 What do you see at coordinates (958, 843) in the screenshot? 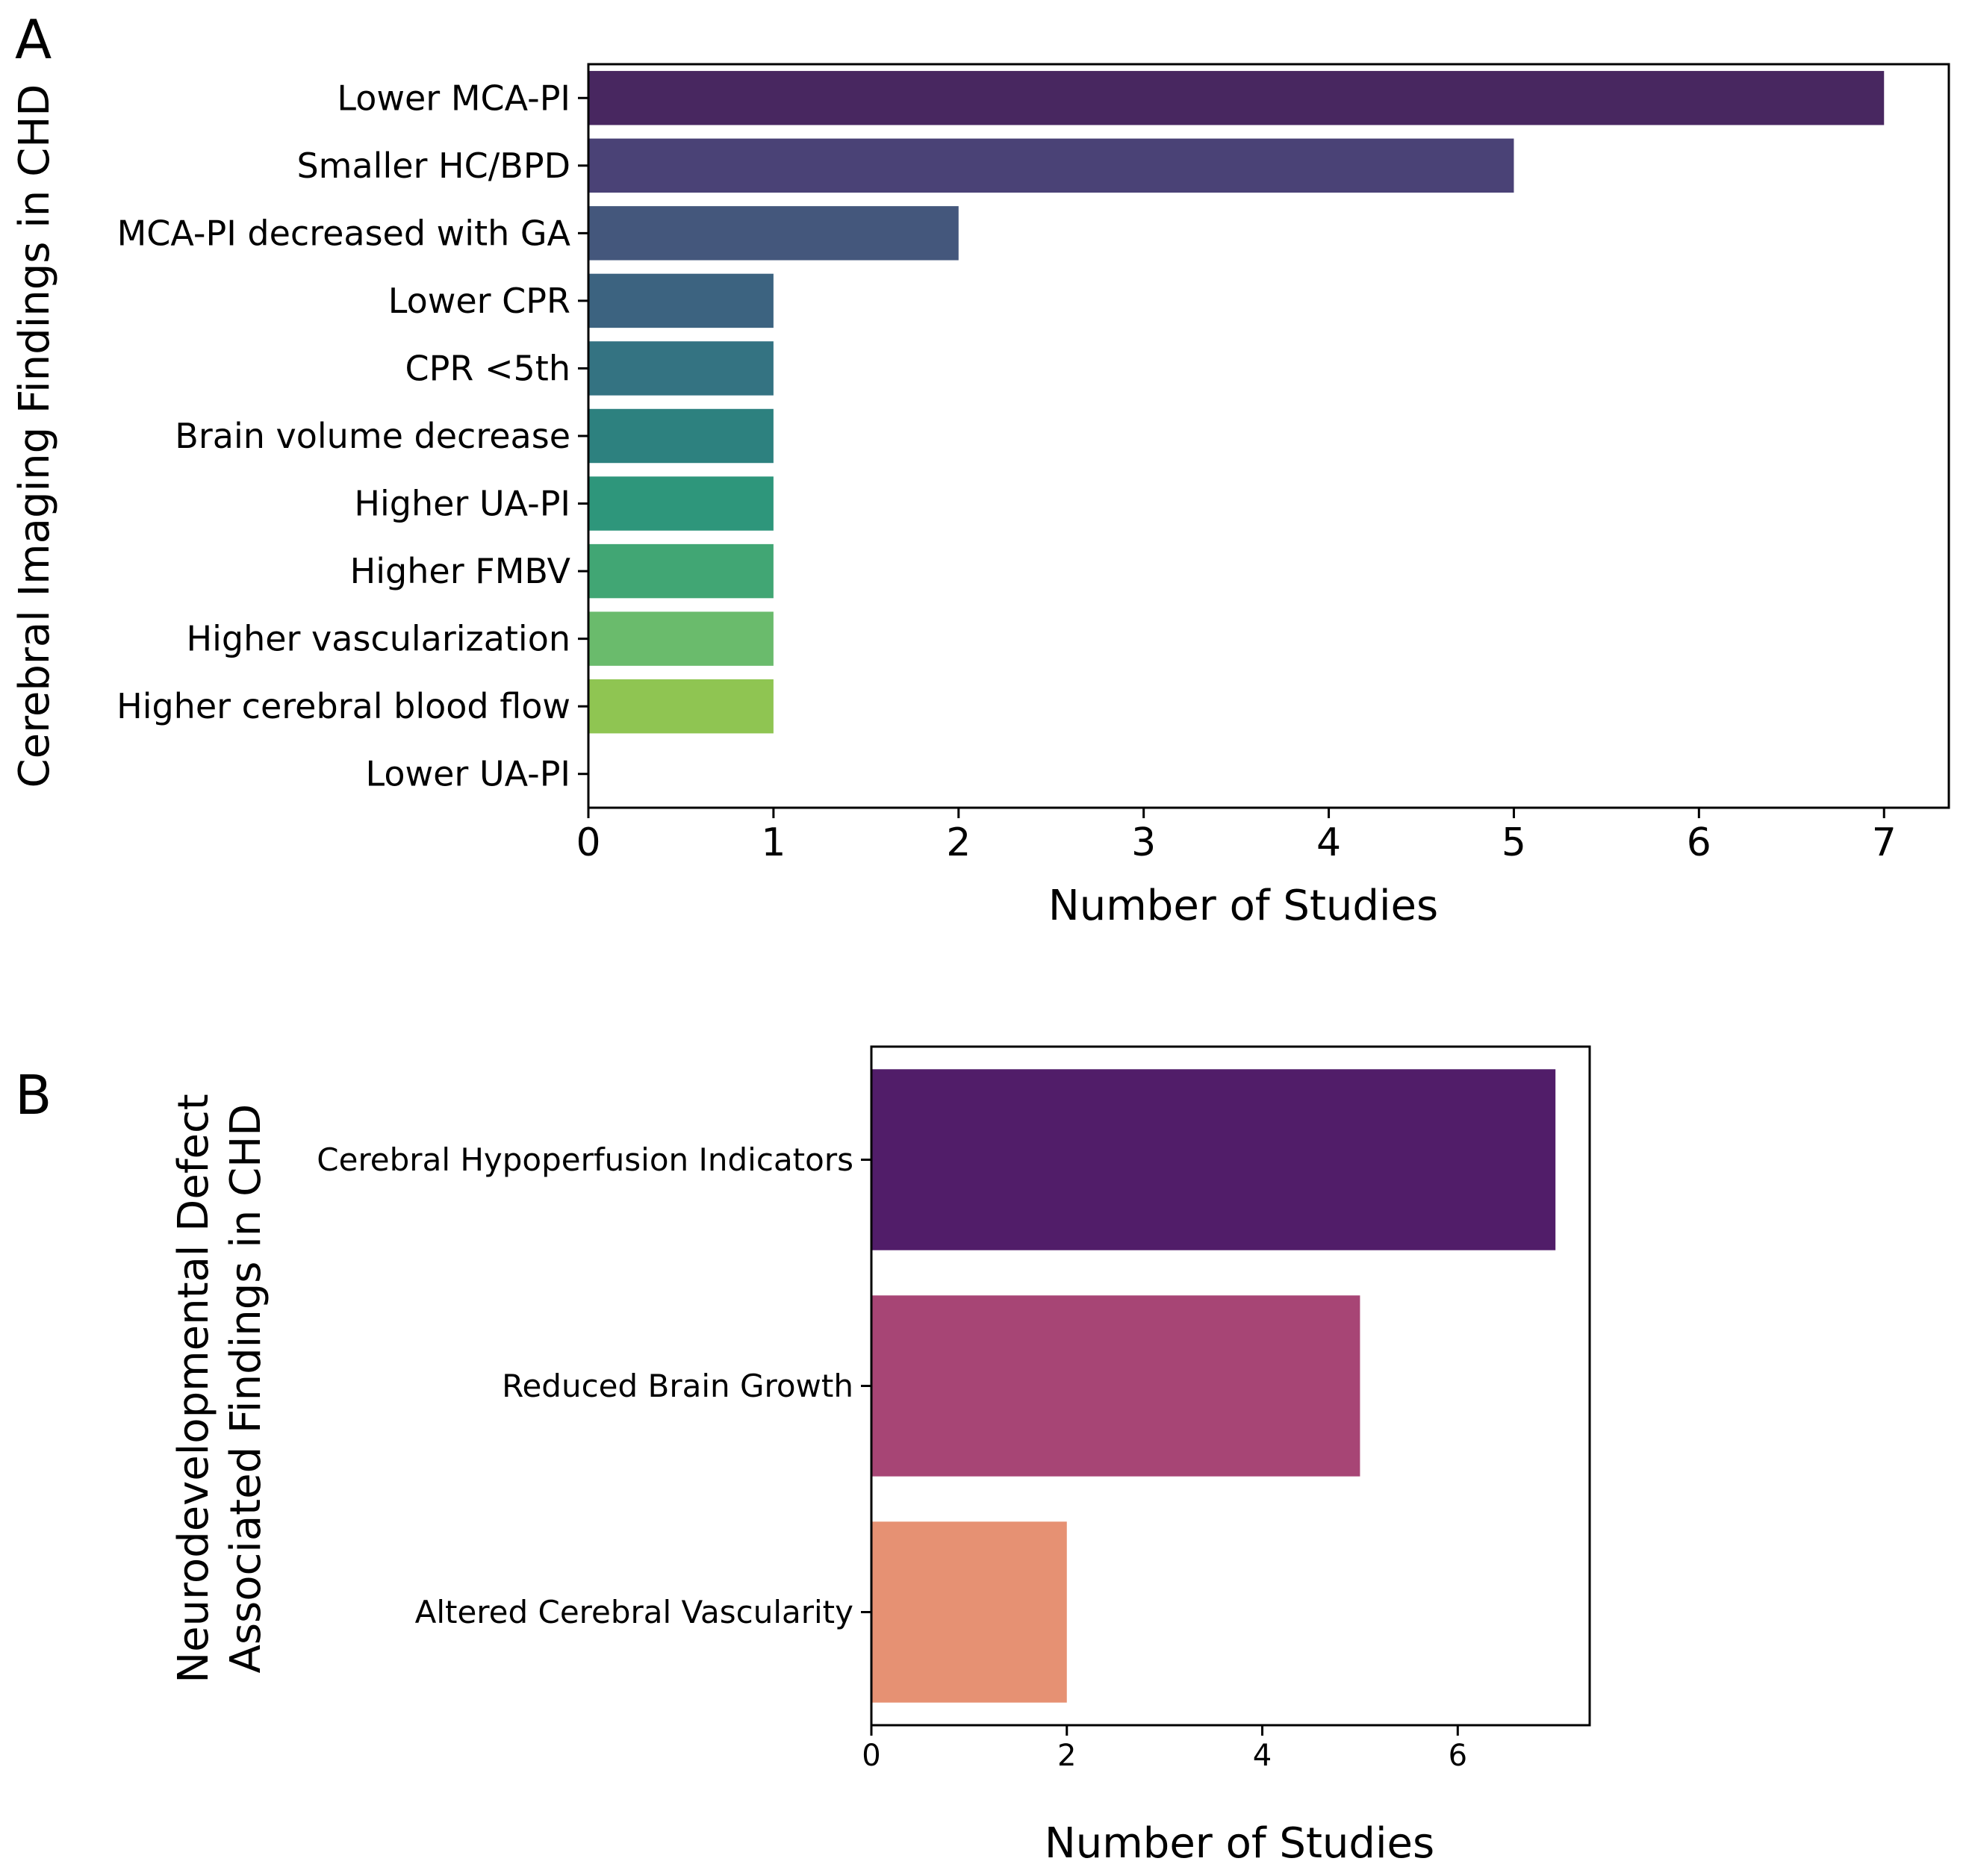
I see `x-tick-label-a-2: 2` at bounding box center [958, 843].